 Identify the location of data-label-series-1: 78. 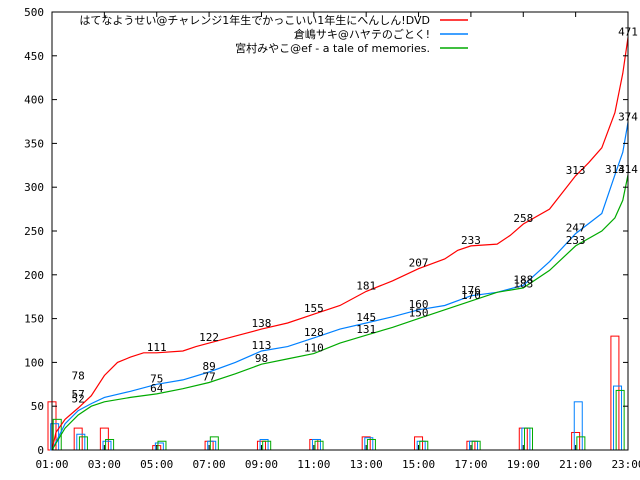
(78, 376).